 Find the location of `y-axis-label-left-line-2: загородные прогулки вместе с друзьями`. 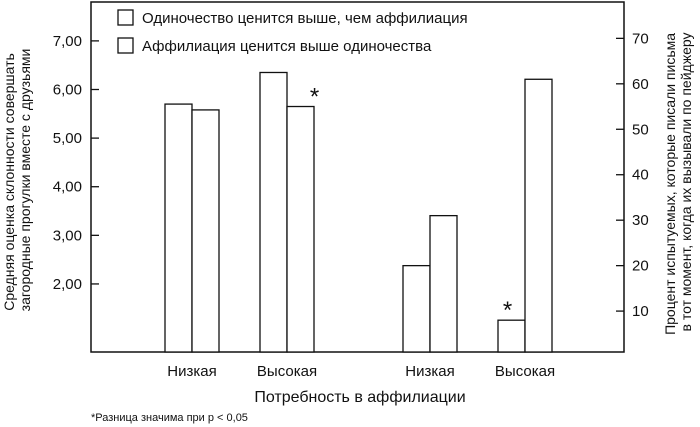

y-axis-label-left-line-2: загородные прогулки вместе с друзьями is located at coordinates (25, 180).